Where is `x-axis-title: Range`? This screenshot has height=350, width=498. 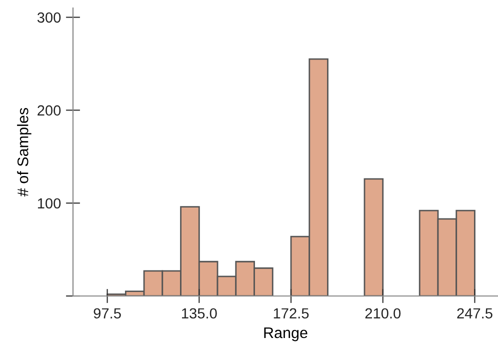 x-axis-title: Range is located at coordinates (286, 335).